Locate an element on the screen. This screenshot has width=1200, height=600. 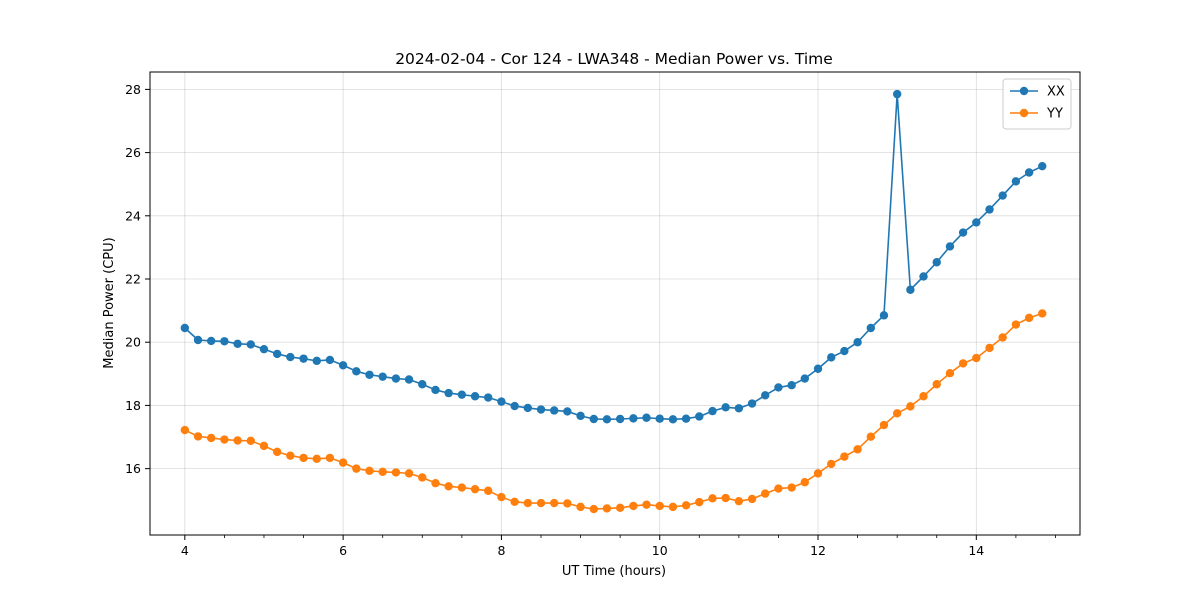
legend-marker-yy is located at coordinates (1024, 113).